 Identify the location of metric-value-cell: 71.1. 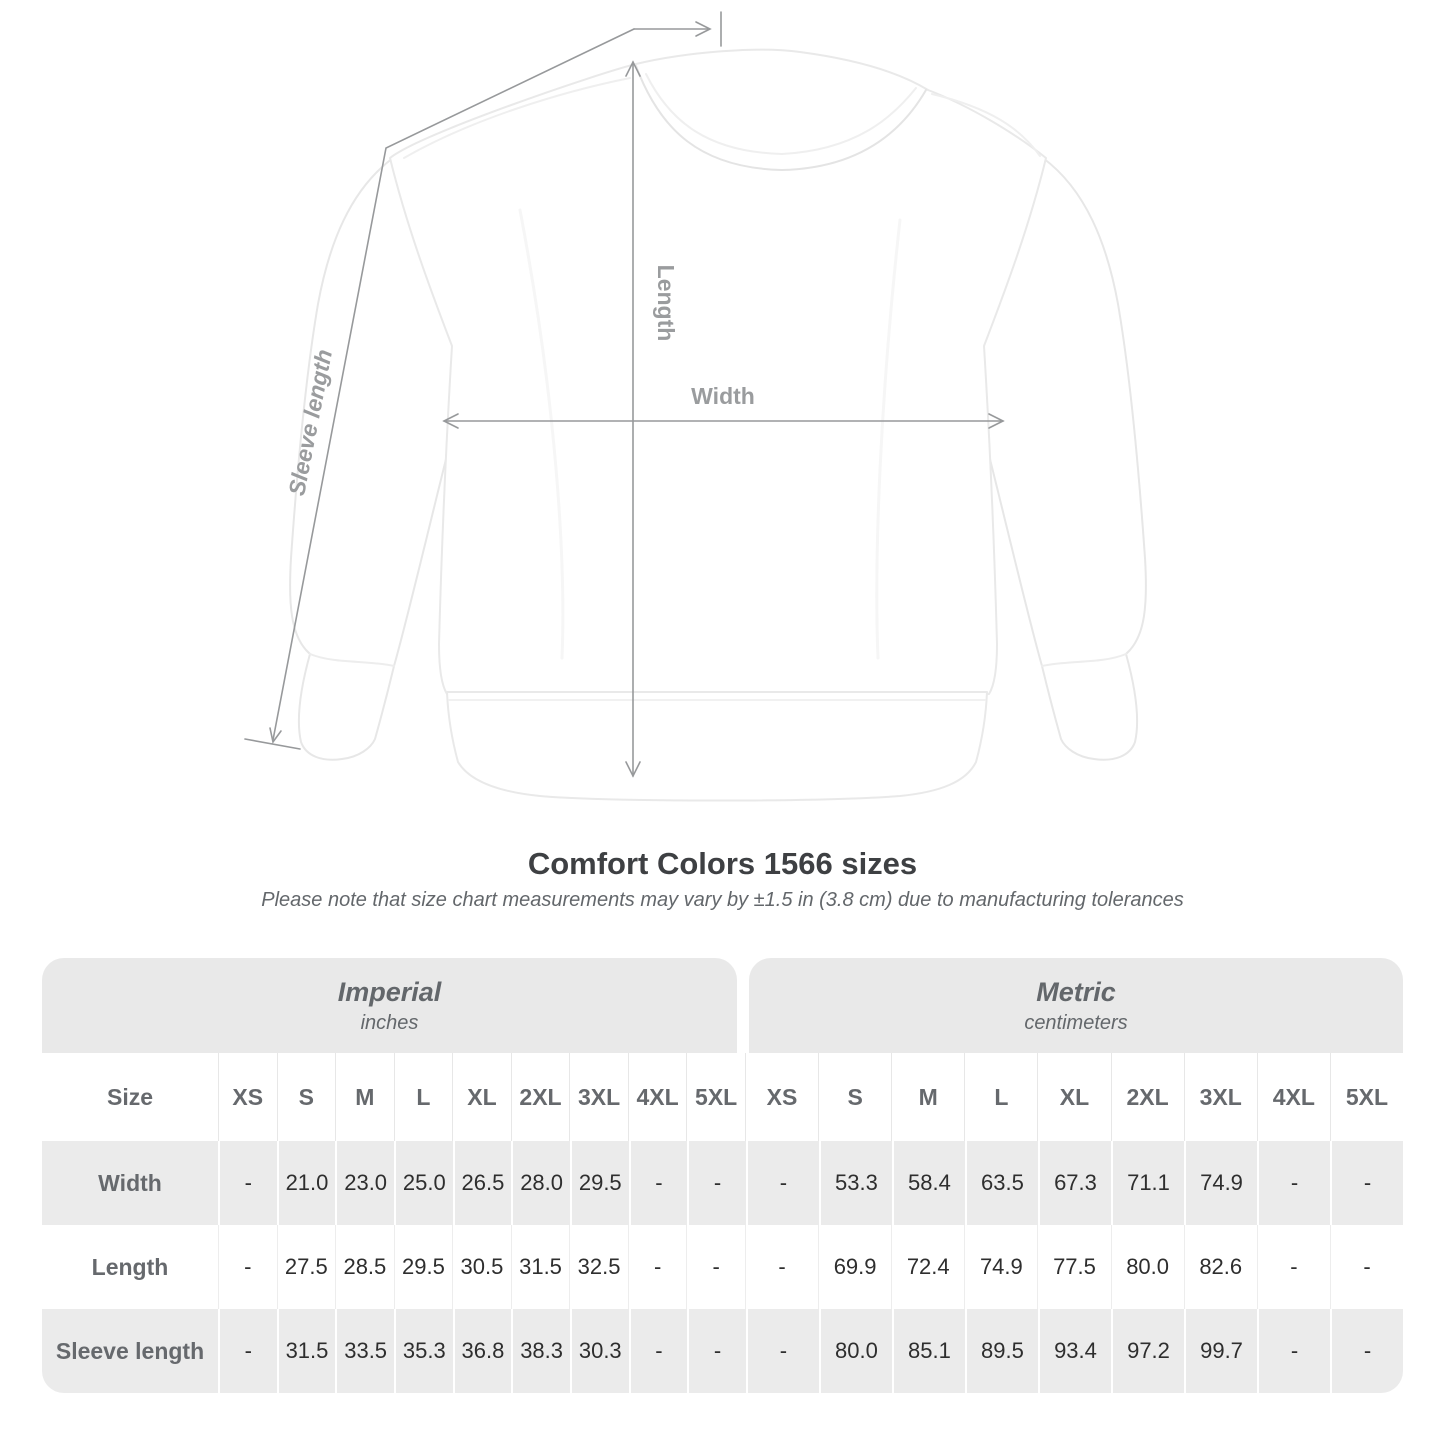
(1147, 1183).